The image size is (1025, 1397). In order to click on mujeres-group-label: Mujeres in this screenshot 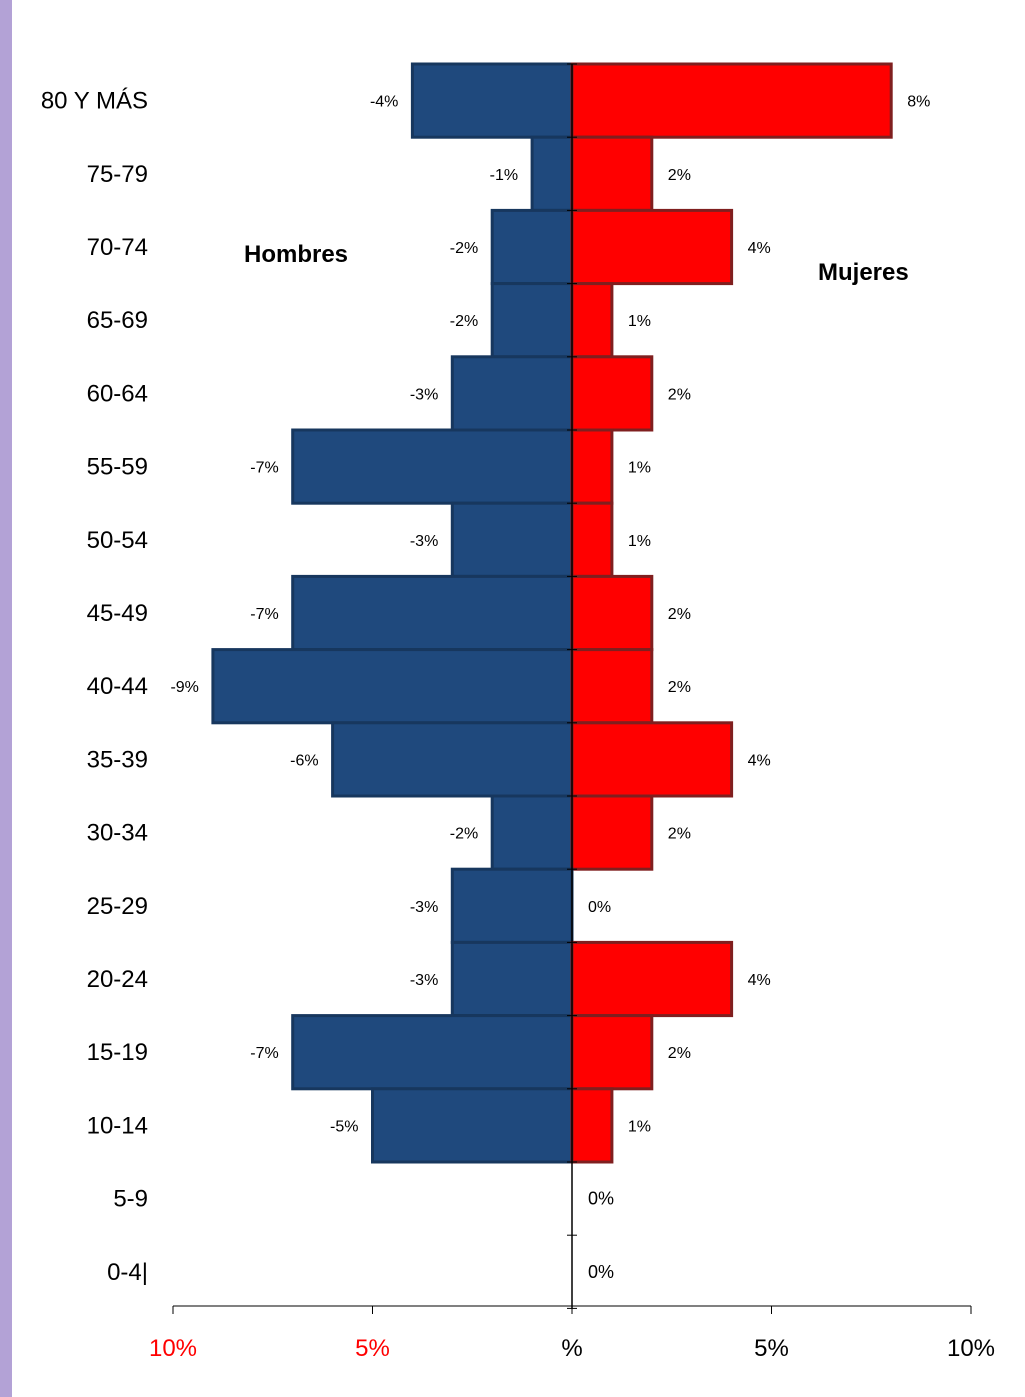, I will do `click(863, 272)`.